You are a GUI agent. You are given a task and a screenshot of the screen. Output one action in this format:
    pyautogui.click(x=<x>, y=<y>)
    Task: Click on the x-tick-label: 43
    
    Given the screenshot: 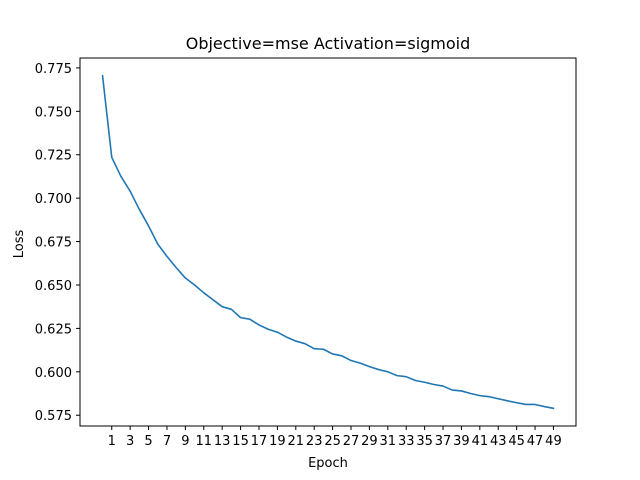 What is the action you would take?
    pyautogui.click(x=498, y=441)
    